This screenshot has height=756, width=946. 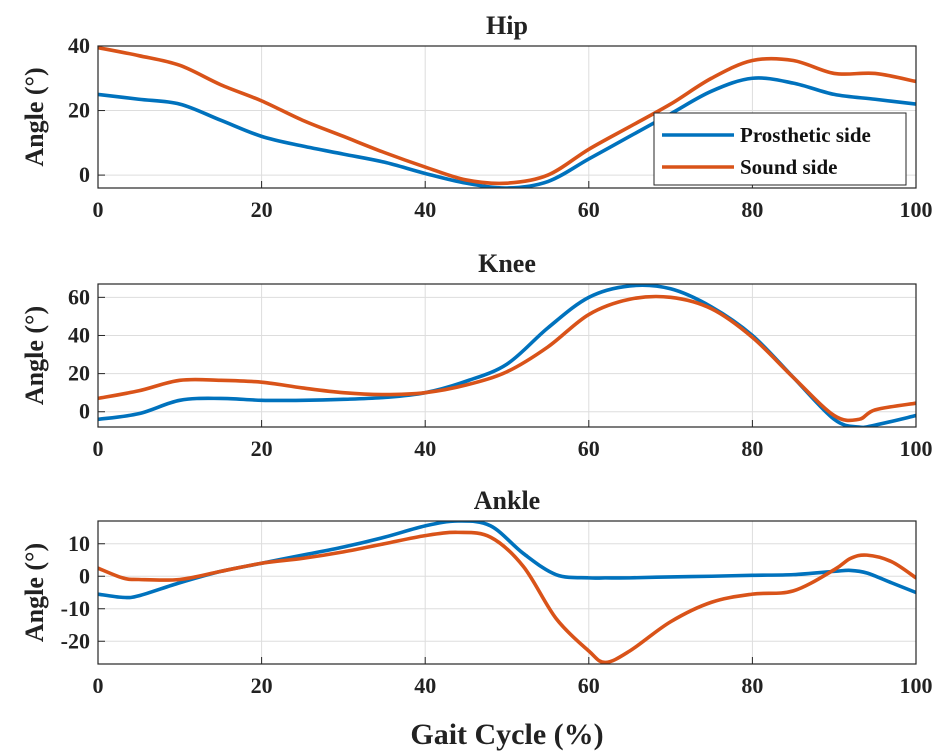 What do you see at coordinates (84, 575) in the screenshot?
I see `ankle-y-tick-label: 0` at bounding box center [84, 575].